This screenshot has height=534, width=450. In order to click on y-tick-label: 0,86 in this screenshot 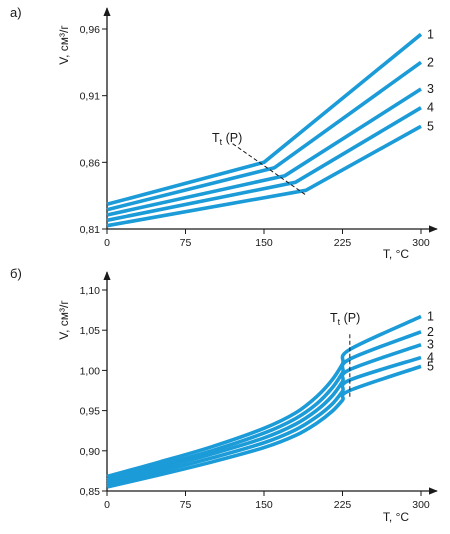, I will do `click(90, 163)`.